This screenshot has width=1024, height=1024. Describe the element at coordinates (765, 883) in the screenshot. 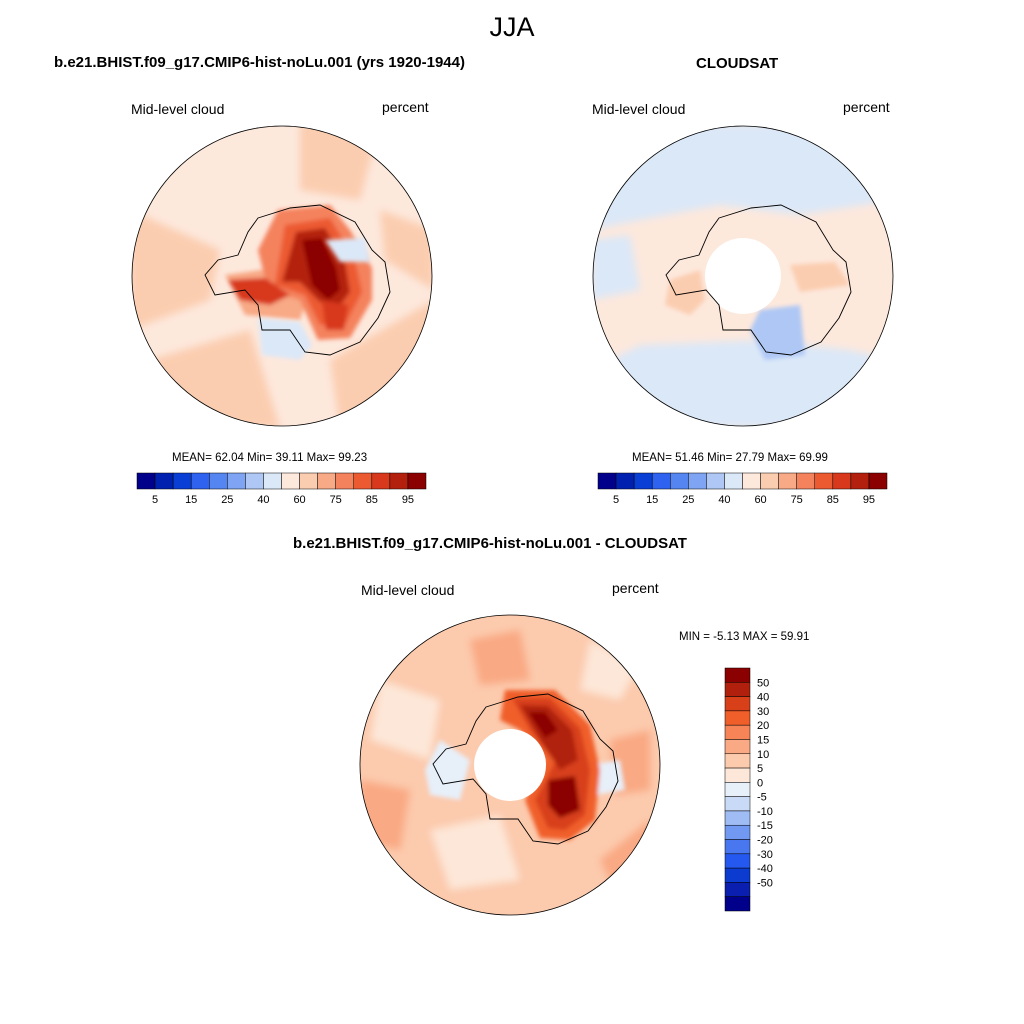

I see `colorbar-difference-tick-label: -50` at that location.